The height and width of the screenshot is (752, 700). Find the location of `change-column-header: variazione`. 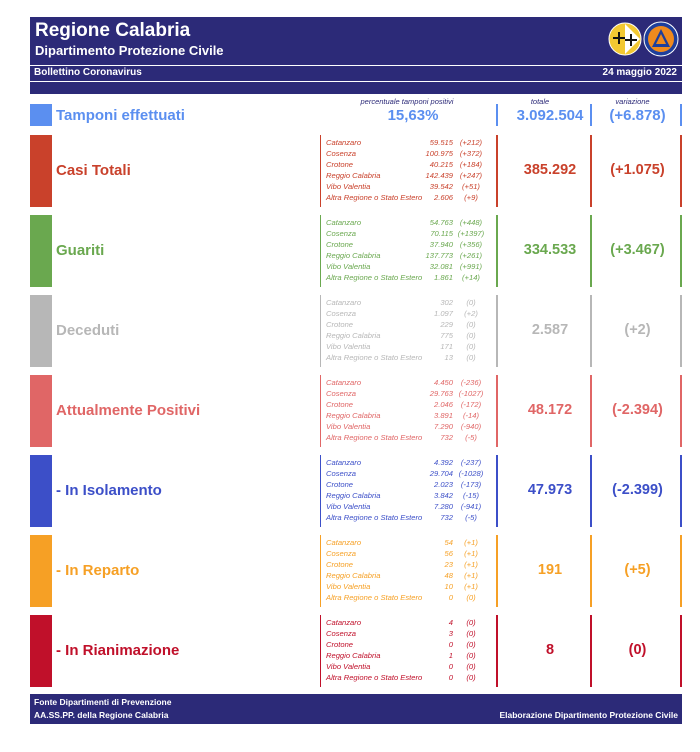

change-column-header: variazione is located at coordinates (632, 101).